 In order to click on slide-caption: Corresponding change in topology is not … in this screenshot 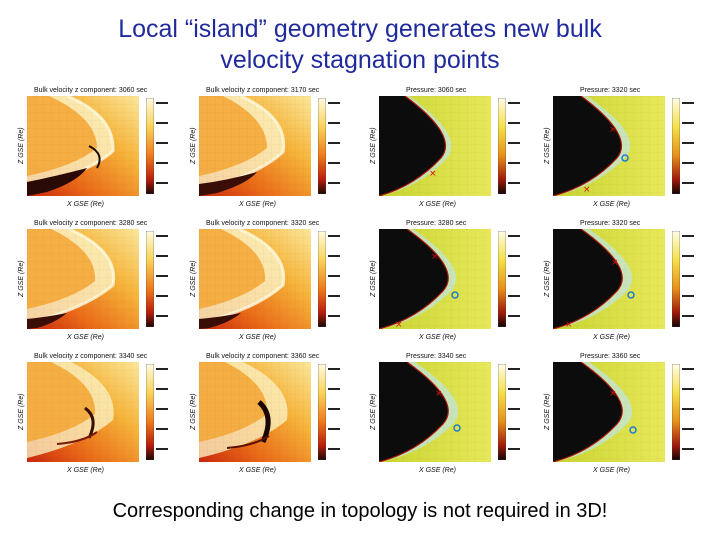, I will do `click(360, 511)`.